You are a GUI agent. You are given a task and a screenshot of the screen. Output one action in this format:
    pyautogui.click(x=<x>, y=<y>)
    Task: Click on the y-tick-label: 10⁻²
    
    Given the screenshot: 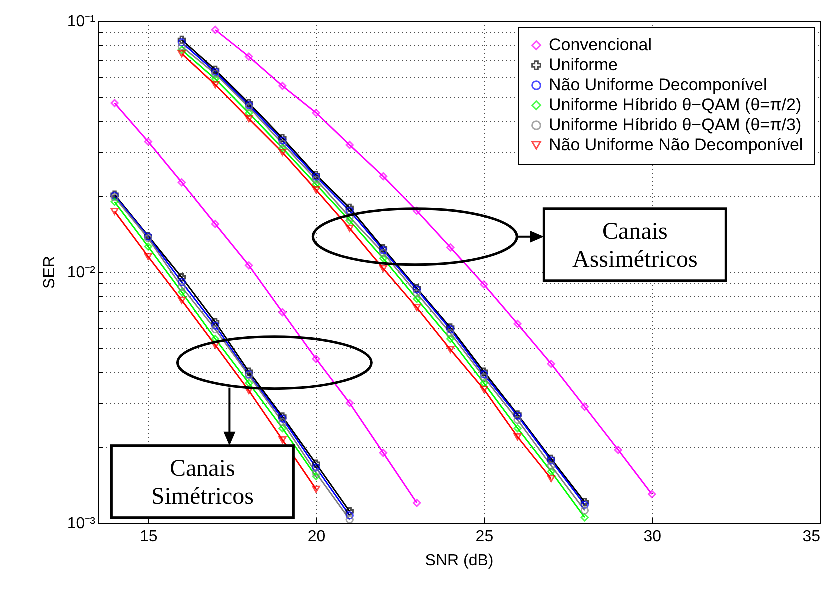 What is the action you would take?
    pyautogui.click(x=81, y=273)
    